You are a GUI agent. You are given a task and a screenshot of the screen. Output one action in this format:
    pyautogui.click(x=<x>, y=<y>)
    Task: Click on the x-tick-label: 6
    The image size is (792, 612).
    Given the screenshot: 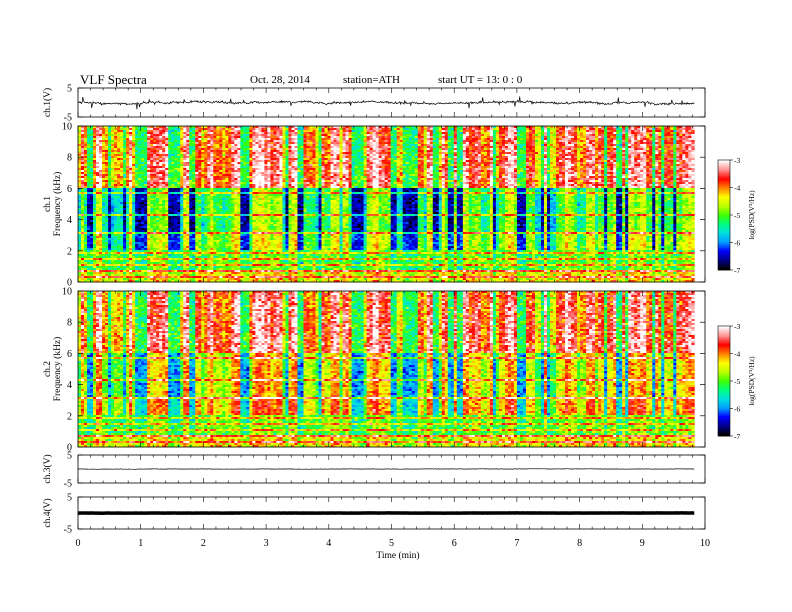 What is the action you would take?
    pyautogui.click(x=454, y=543)
    